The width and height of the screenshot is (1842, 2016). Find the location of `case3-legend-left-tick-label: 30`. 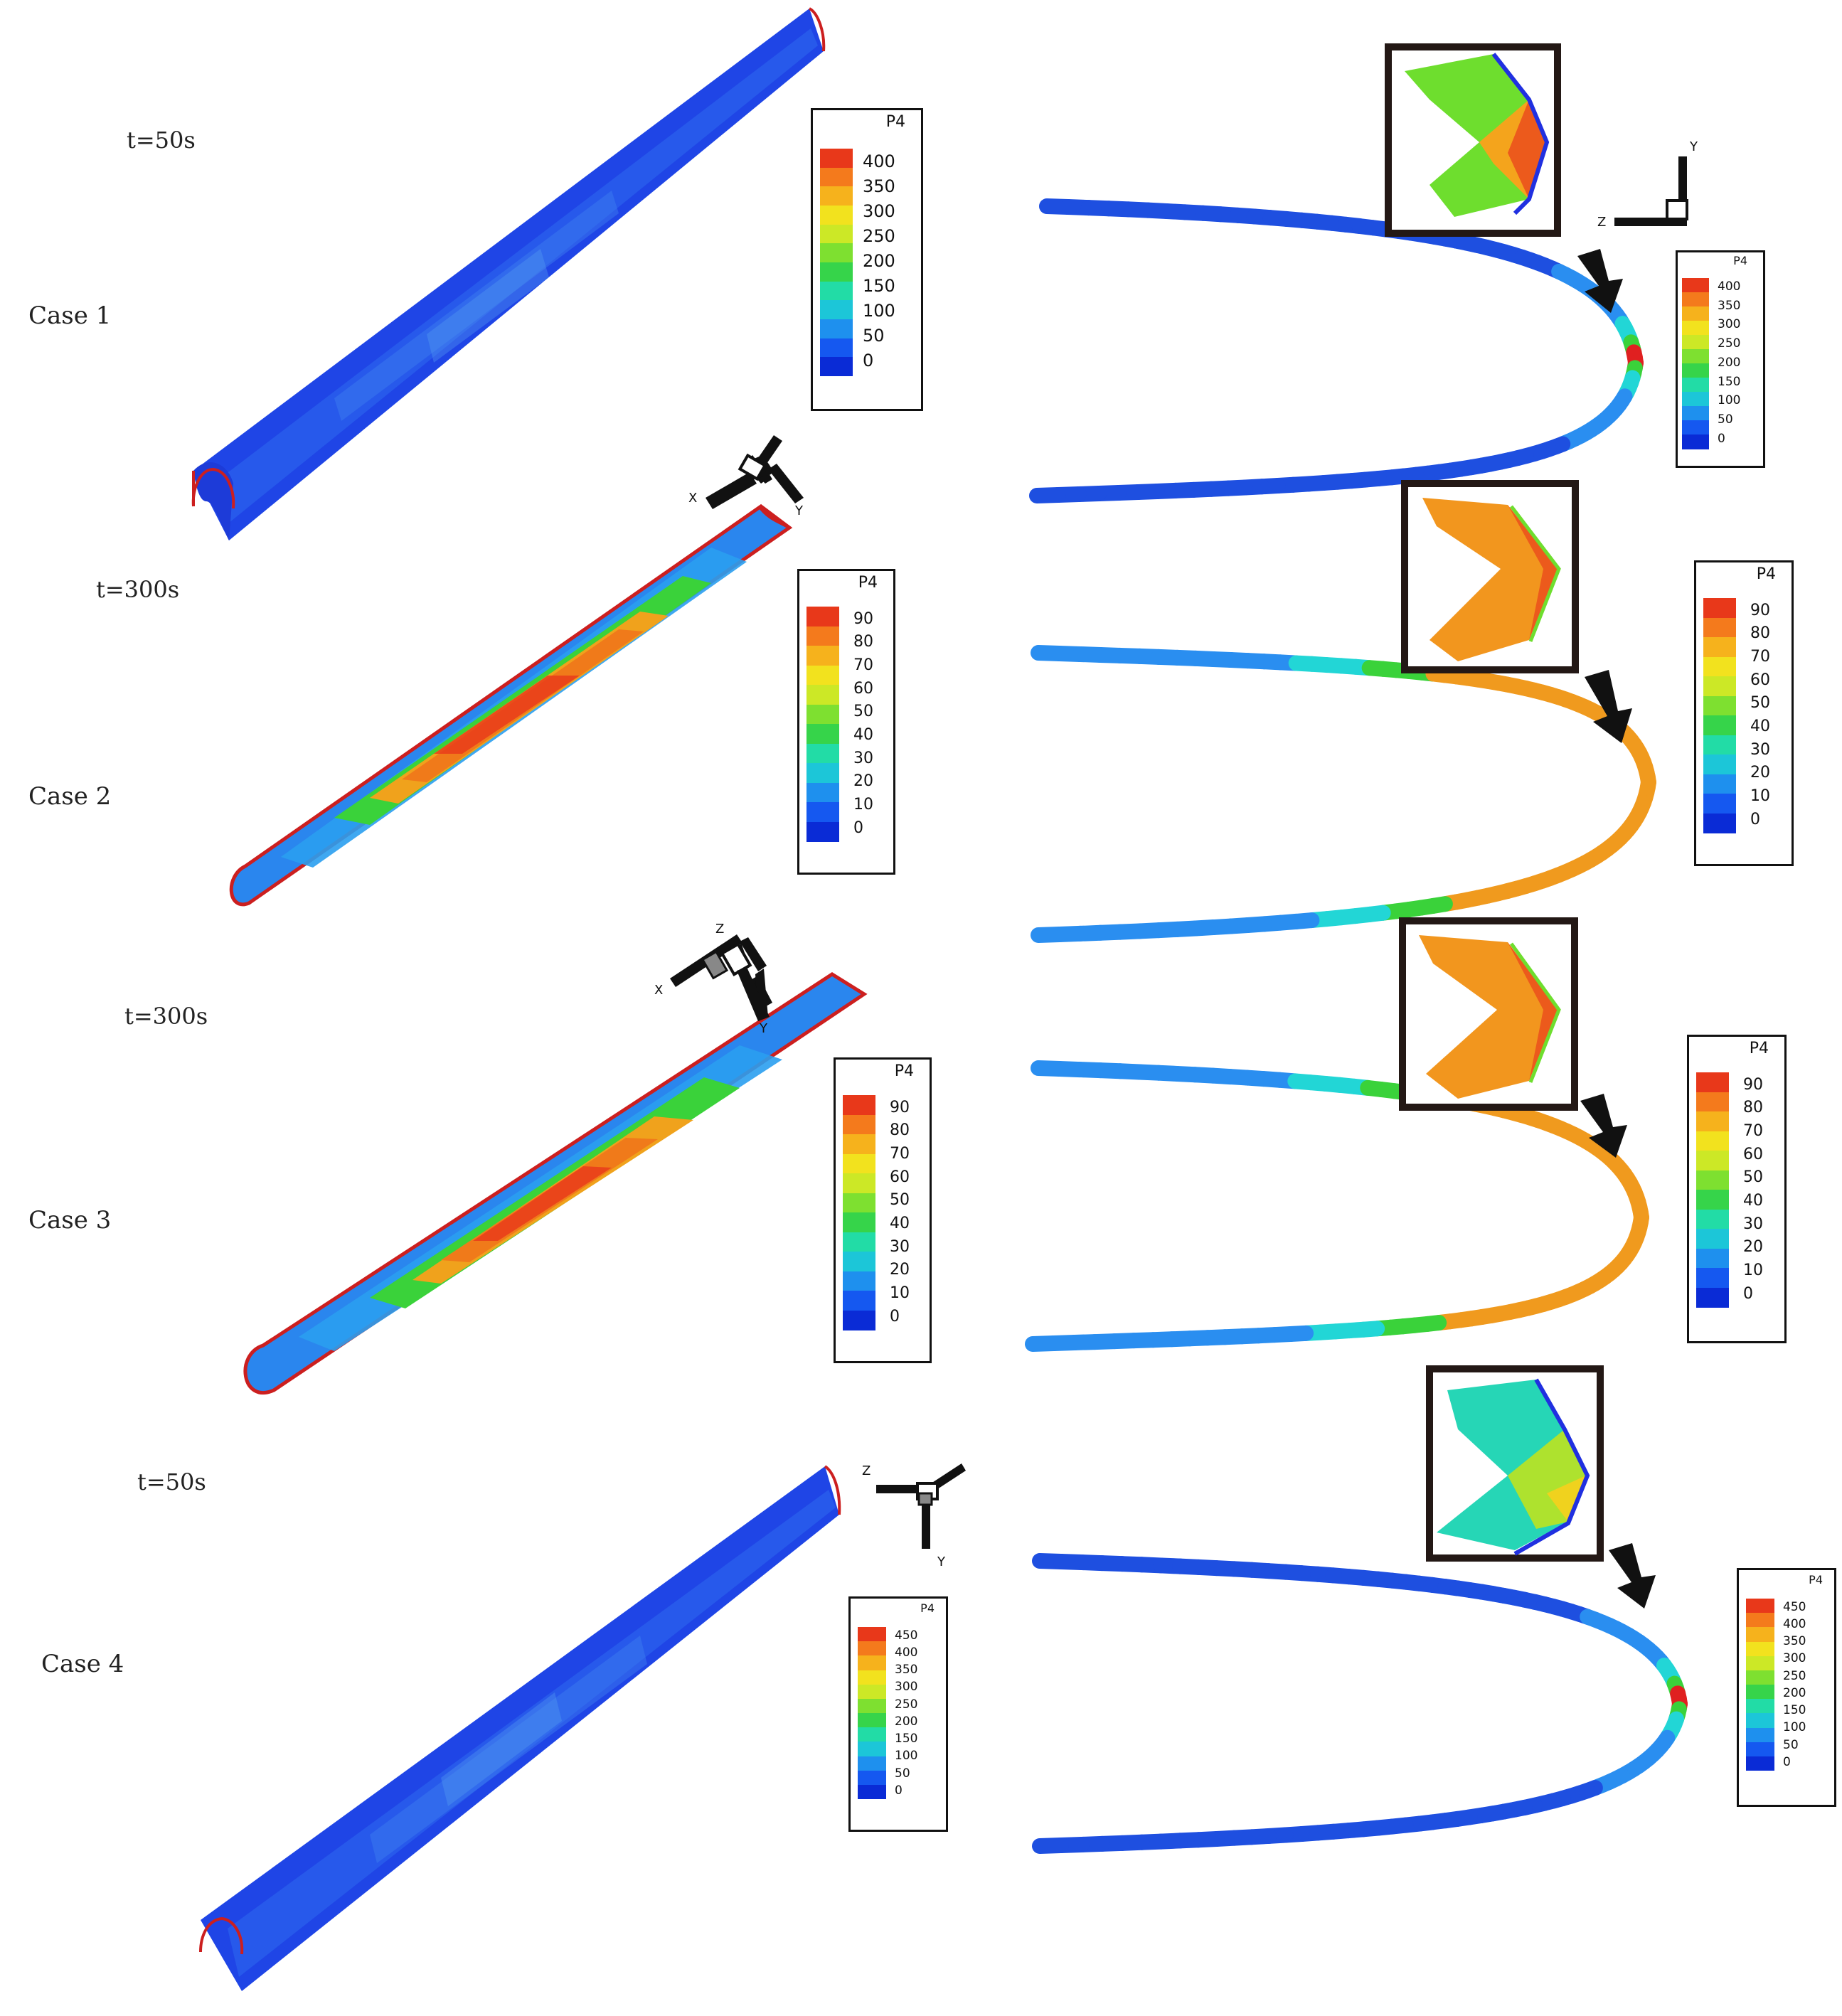

case3-legend-left-tick-label: 30 is located at coordinates (900, 1246).